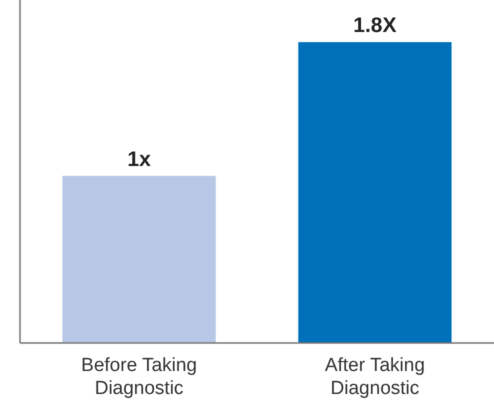  I want to click on data-label: 1x, so click(139, 159).